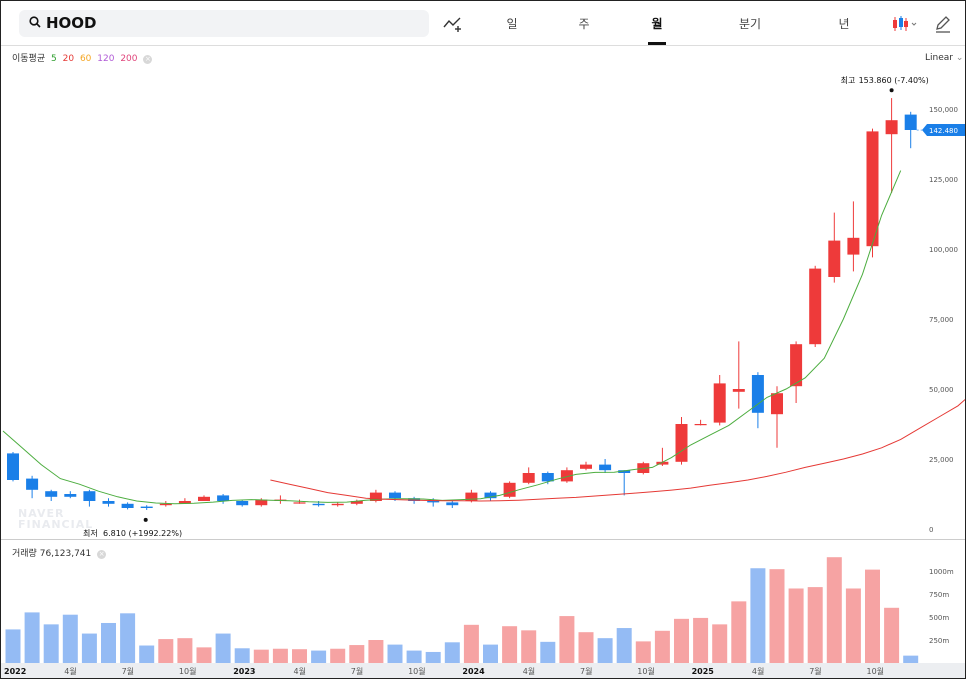  Describe the element at coordinates (939, 618) in the screenshot. I see `volume-tick-label: 500m` at that location.